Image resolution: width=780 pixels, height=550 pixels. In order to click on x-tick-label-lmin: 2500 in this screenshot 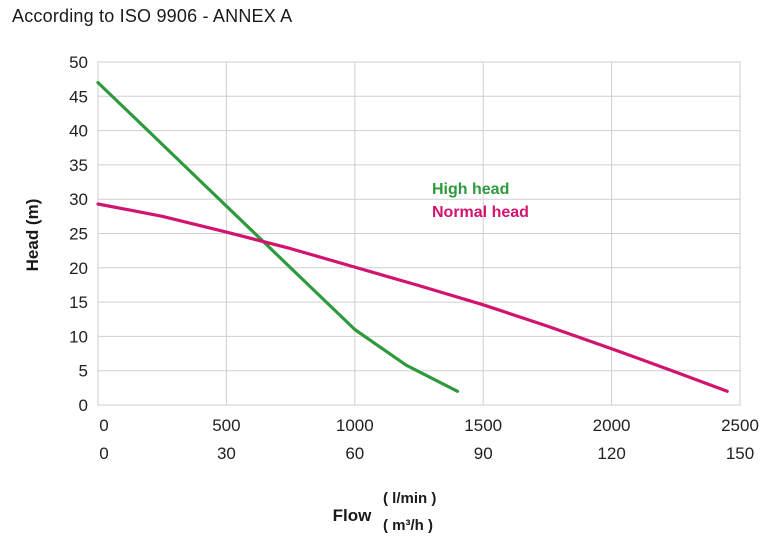, I will do `click(740, 425)`.